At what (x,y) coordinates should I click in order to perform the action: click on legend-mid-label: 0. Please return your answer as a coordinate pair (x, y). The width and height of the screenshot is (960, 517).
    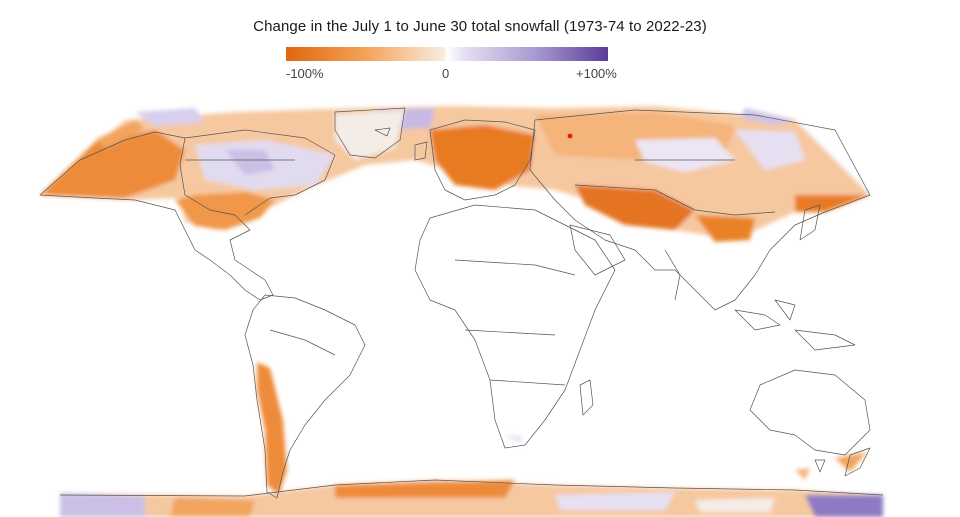
    Looking at the image, I should click on (446, 73).